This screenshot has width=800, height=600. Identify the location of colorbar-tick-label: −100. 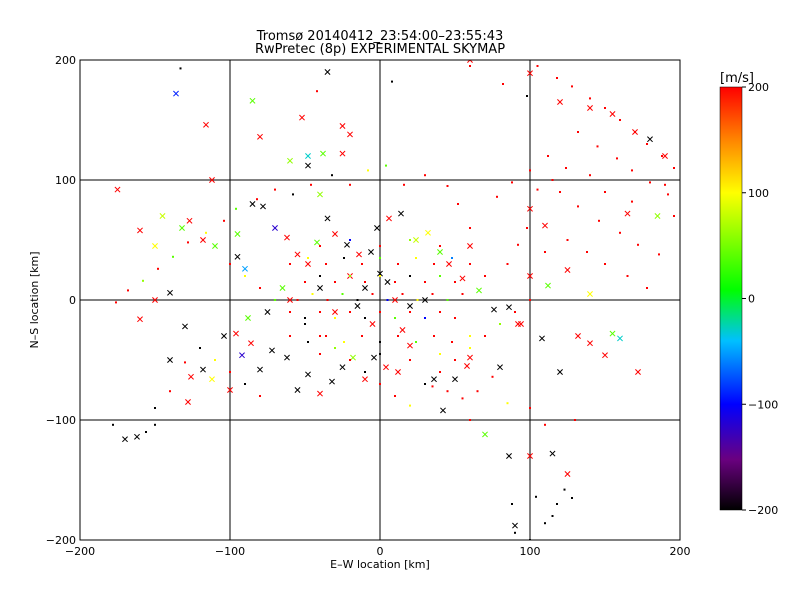
(763, 404).